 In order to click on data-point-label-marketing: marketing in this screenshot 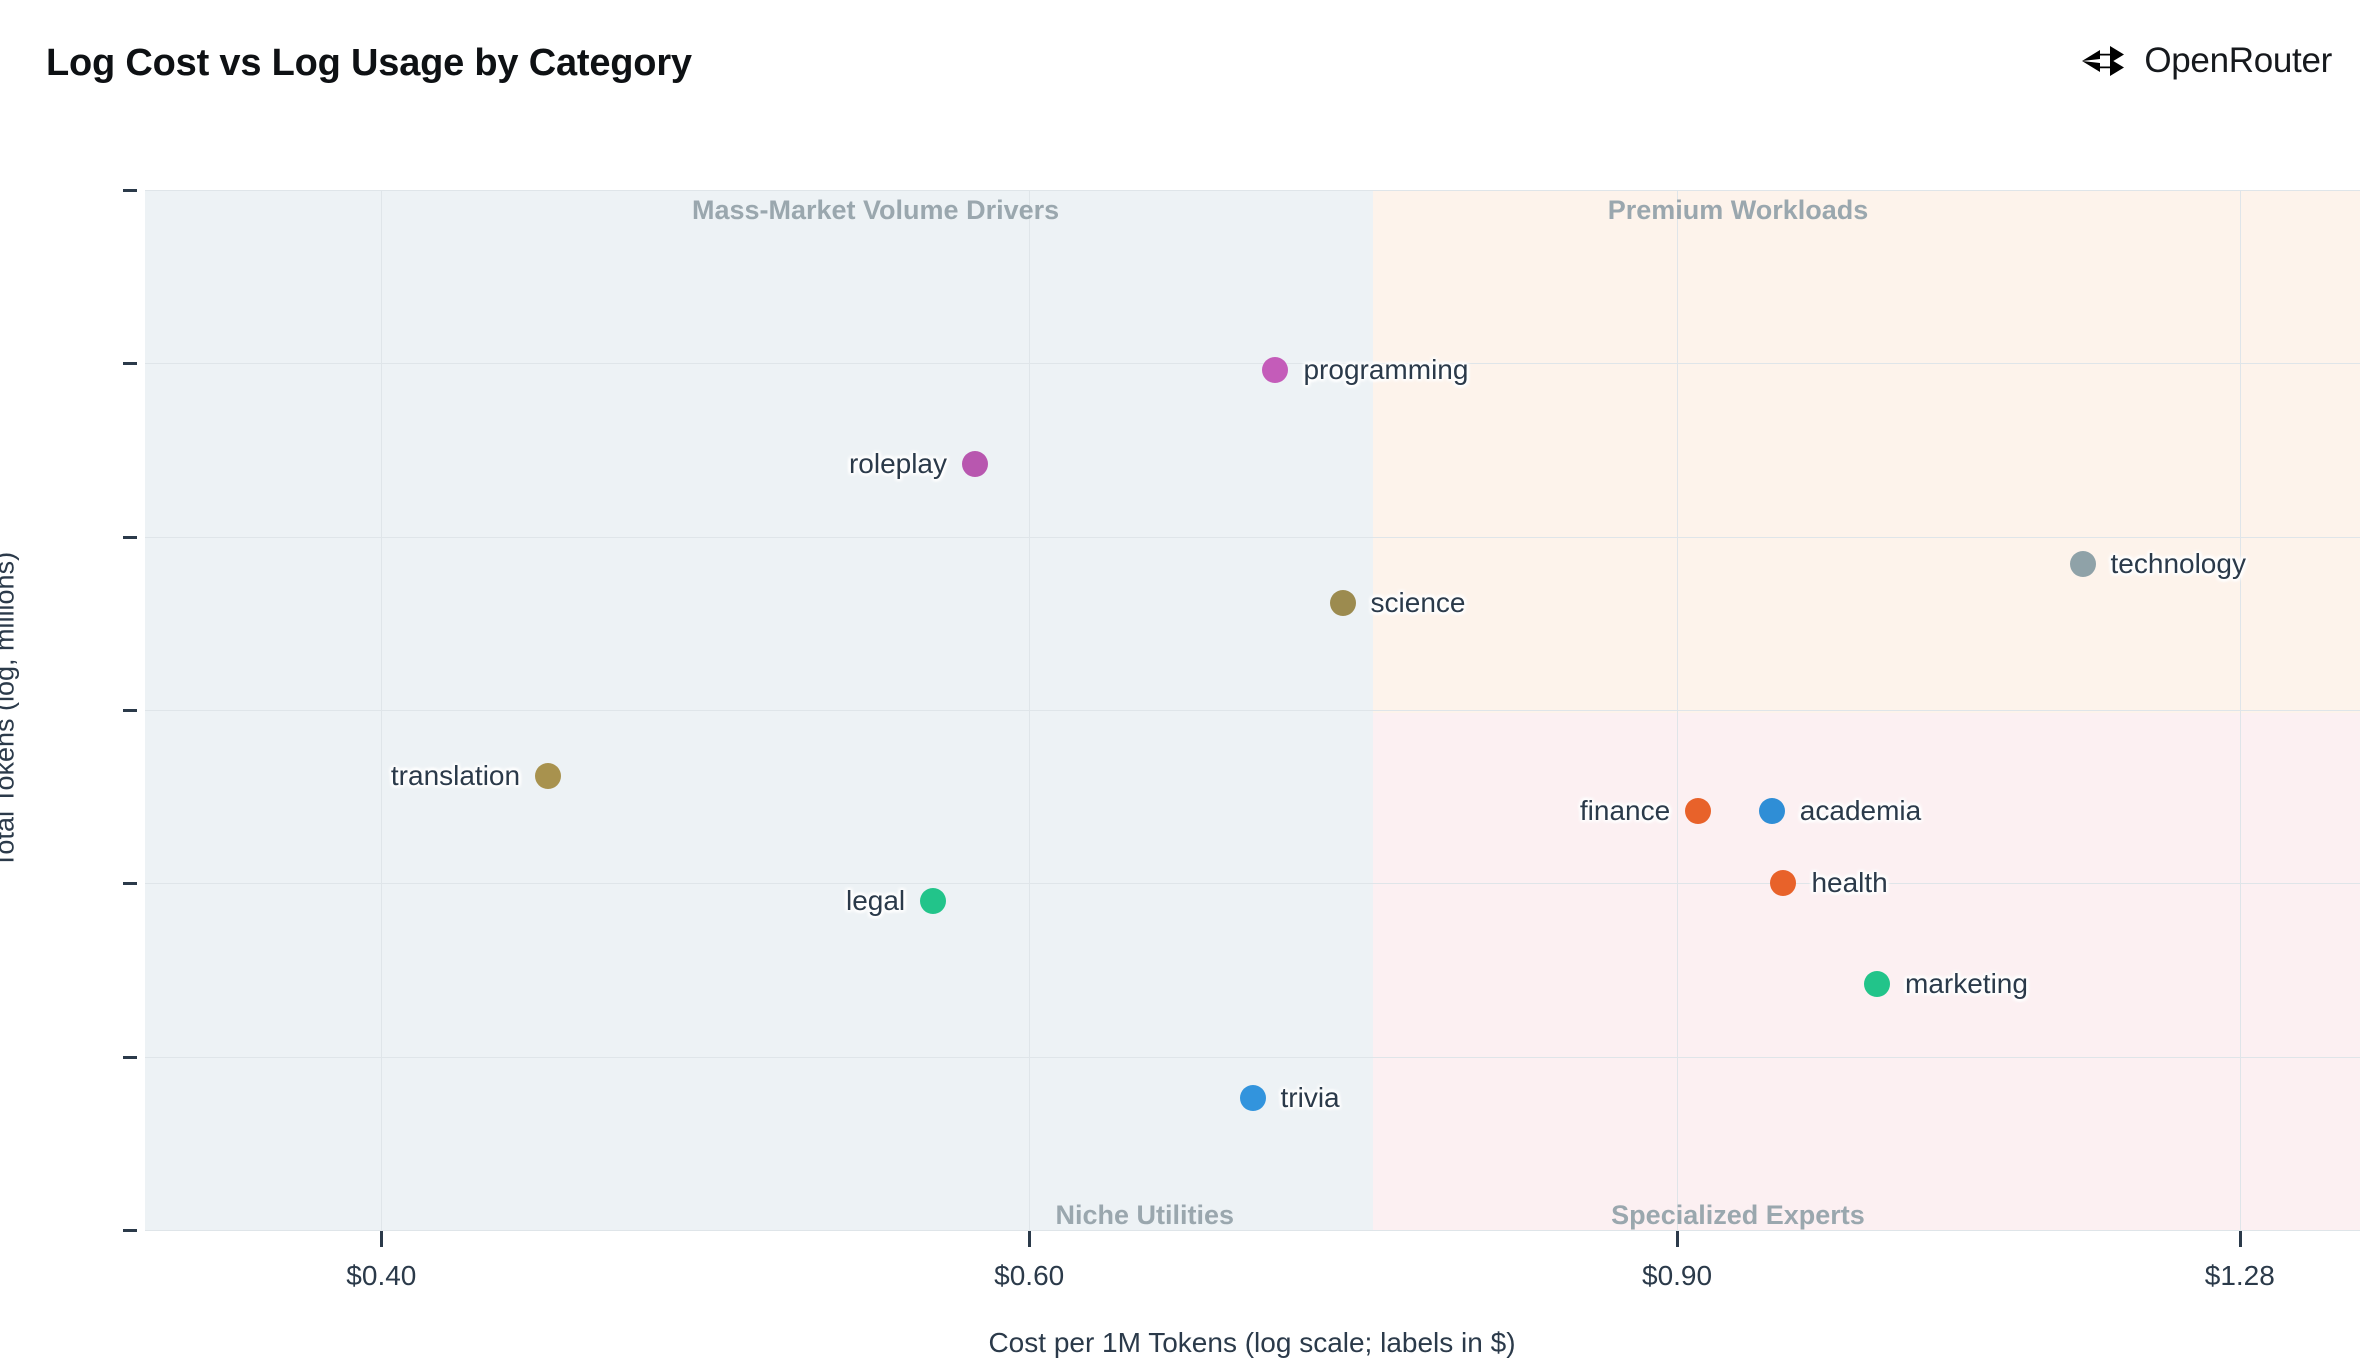, I will do `click(1966, 983)`.